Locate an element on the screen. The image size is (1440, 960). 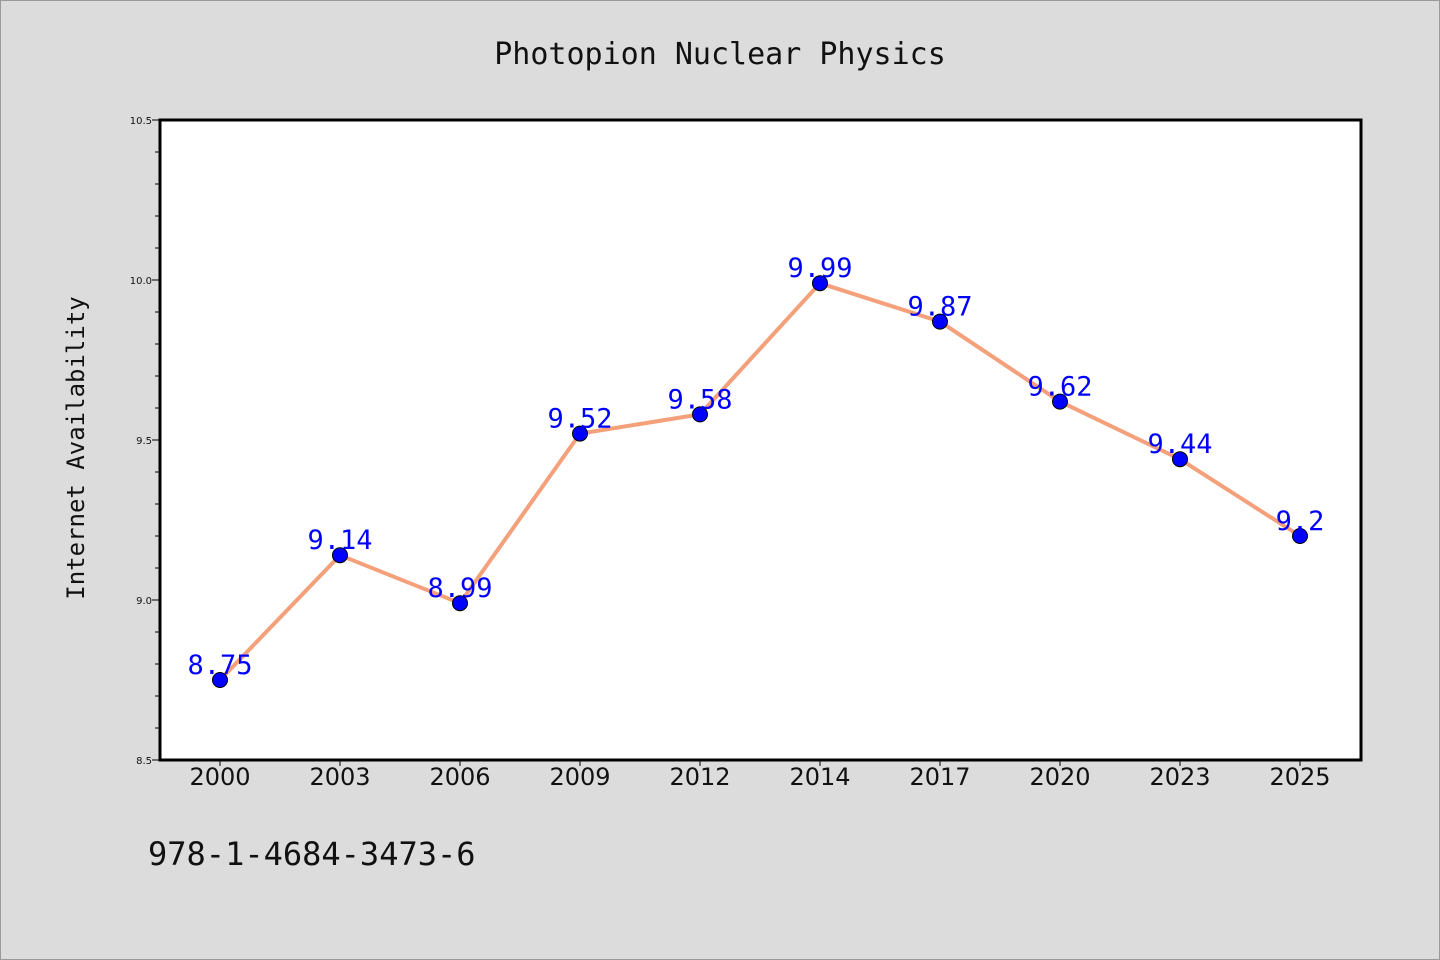
y-tick-label: 9.5 is located at coordinates (144, 441).